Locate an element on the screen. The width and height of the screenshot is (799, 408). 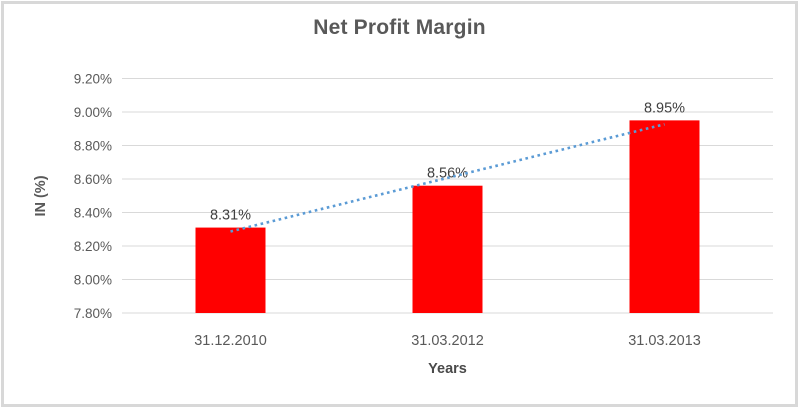
y-tick-label: 8.00% is located at coordinates (93, 280).